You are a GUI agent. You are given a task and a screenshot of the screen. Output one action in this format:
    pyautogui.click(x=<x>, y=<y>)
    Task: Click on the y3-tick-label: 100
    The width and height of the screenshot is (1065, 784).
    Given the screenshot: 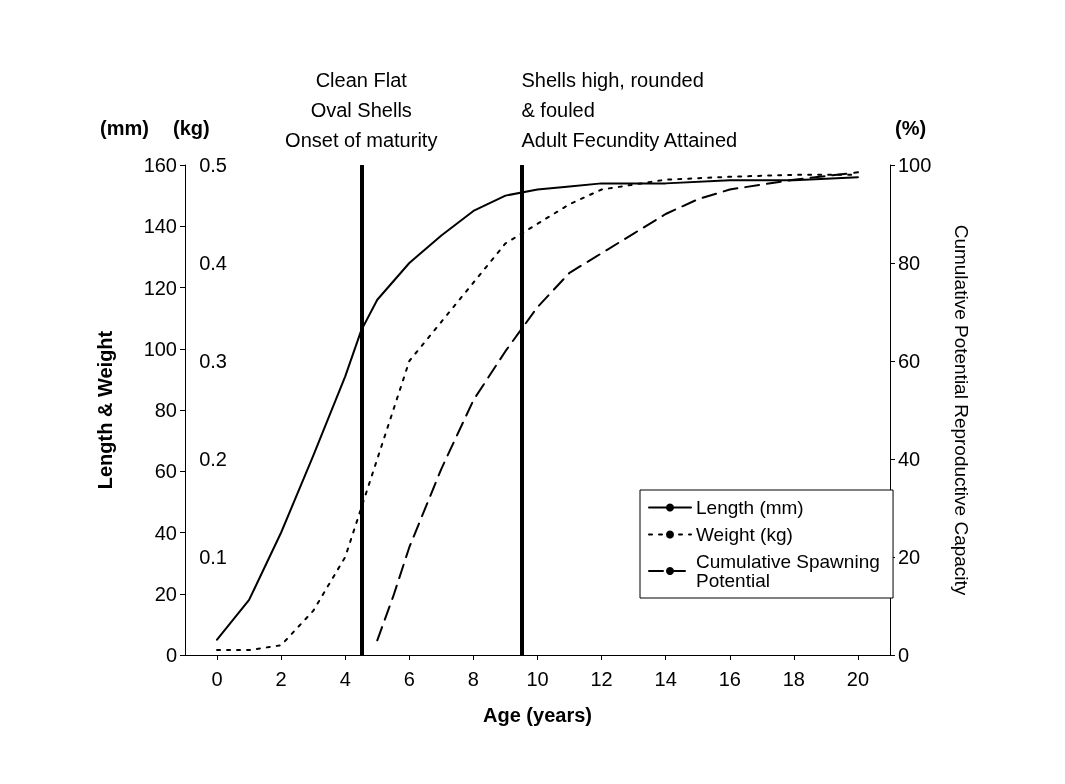 What is the action you would take?
    pyautogui.click(x=915, y=165)
    